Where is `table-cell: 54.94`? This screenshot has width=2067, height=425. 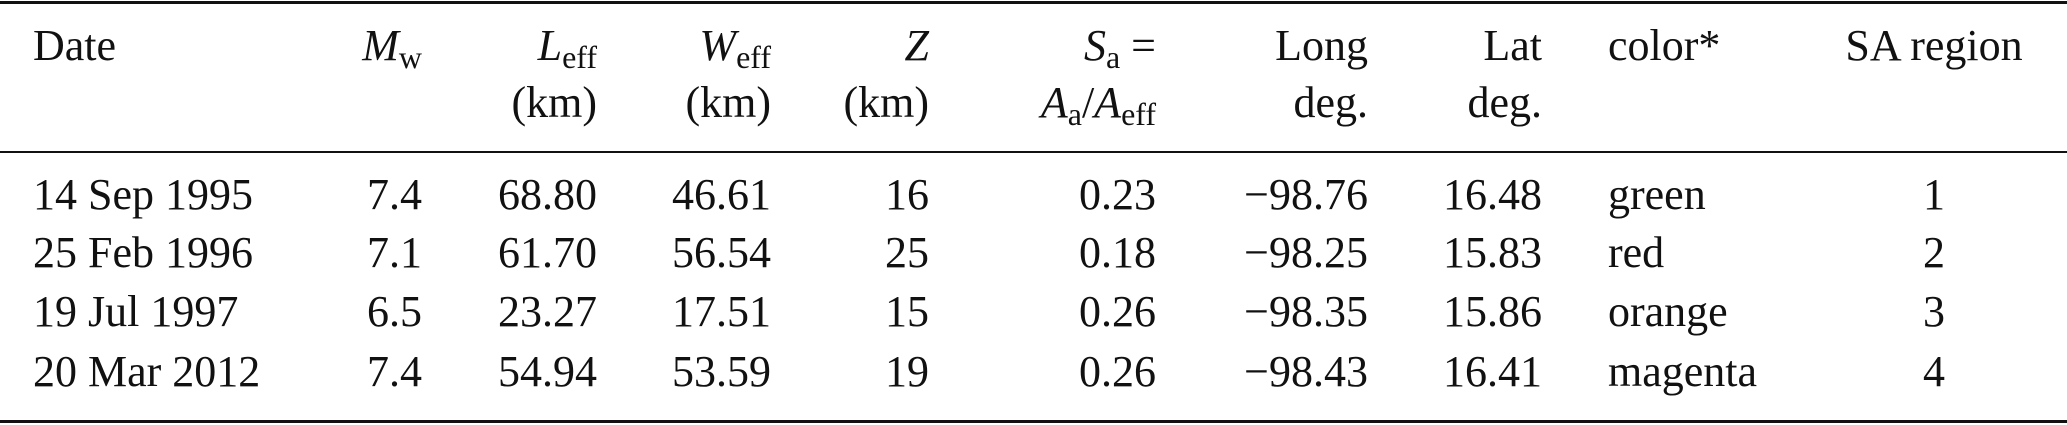
table-cell: 54.94 is located at coordinates (547, 371).